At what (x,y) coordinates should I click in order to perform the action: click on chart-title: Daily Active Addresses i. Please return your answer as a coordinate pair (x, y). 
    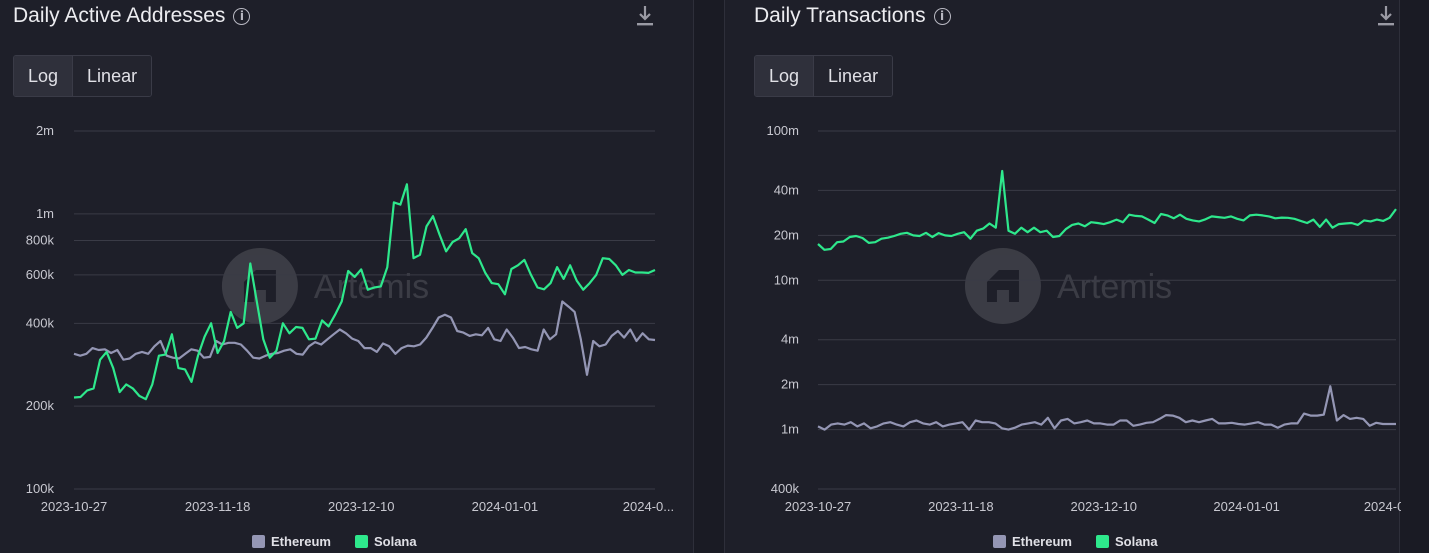
    Looking at the image, I should click on (132, 16).